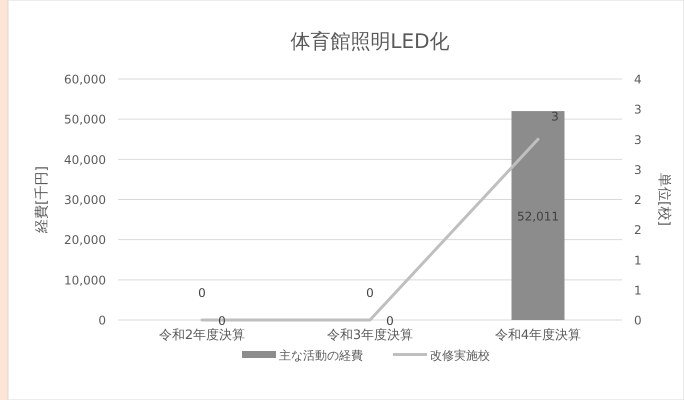  I want to click on y2-tick-label: 0, so click(638, 321).